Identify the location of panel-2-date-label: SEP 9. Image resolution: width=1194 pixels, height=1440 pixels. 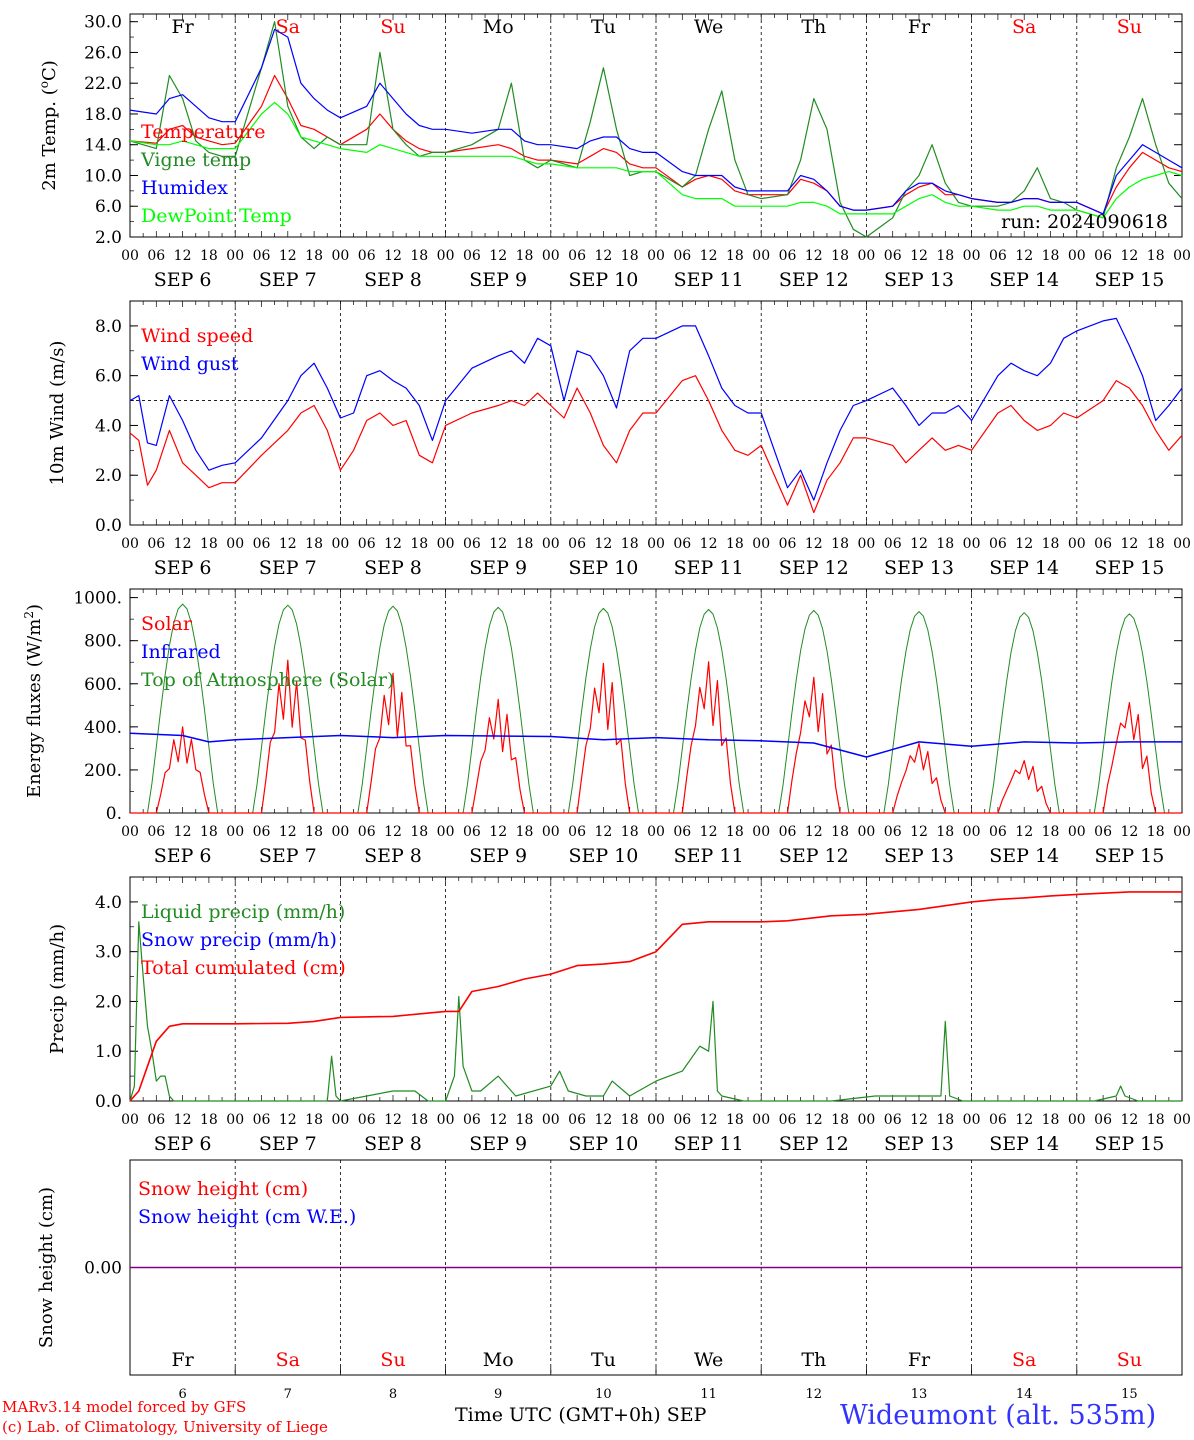
(498, 568).